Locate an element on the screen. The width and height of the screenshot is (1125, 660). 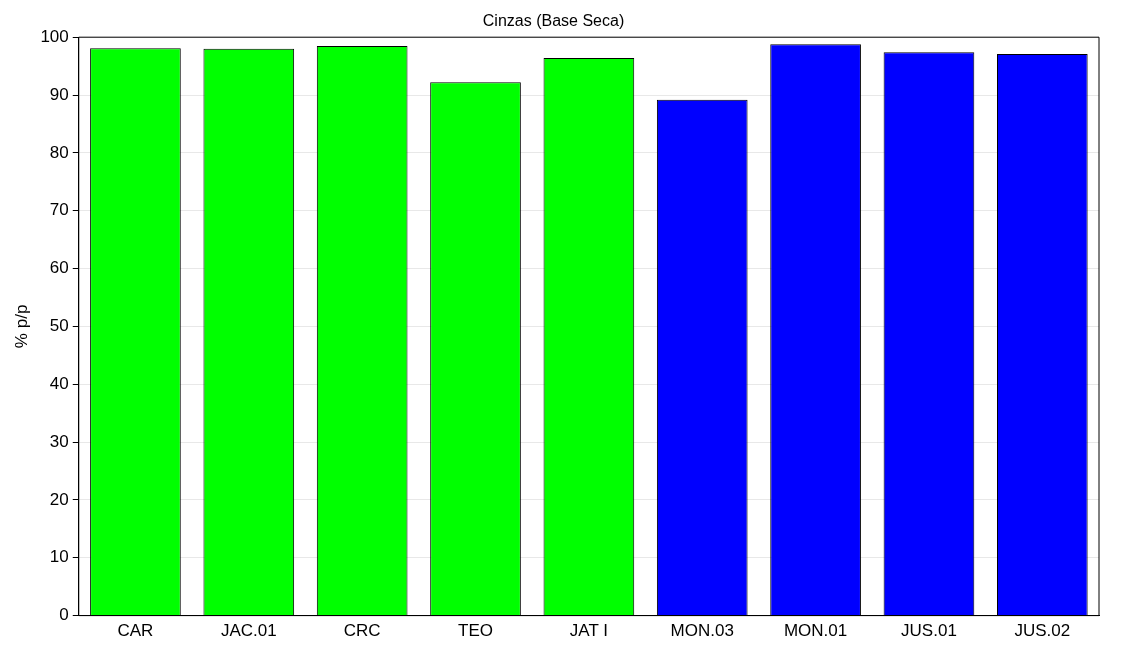
chart-title: Cinzas (Base Seca) is located at coordinates (553, 21).